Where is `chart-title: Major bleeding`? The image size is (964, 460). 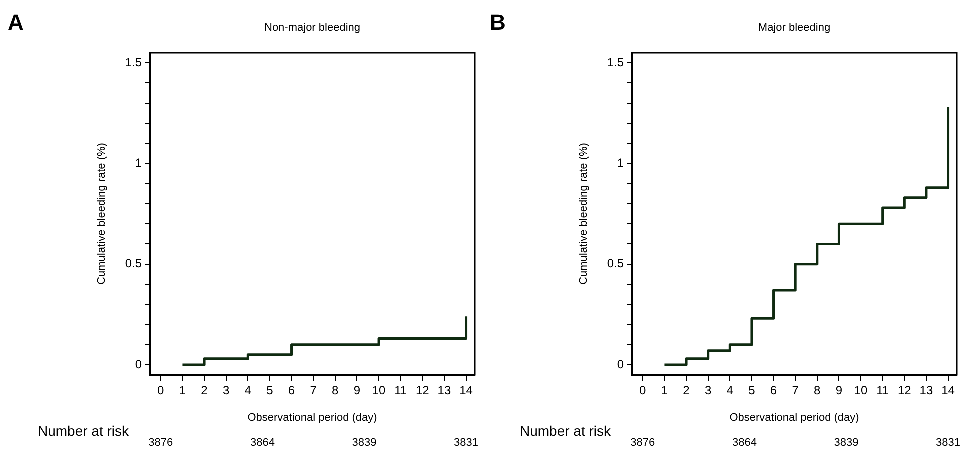
chart-title: Major bleeding is located at coordinates (794, 28).